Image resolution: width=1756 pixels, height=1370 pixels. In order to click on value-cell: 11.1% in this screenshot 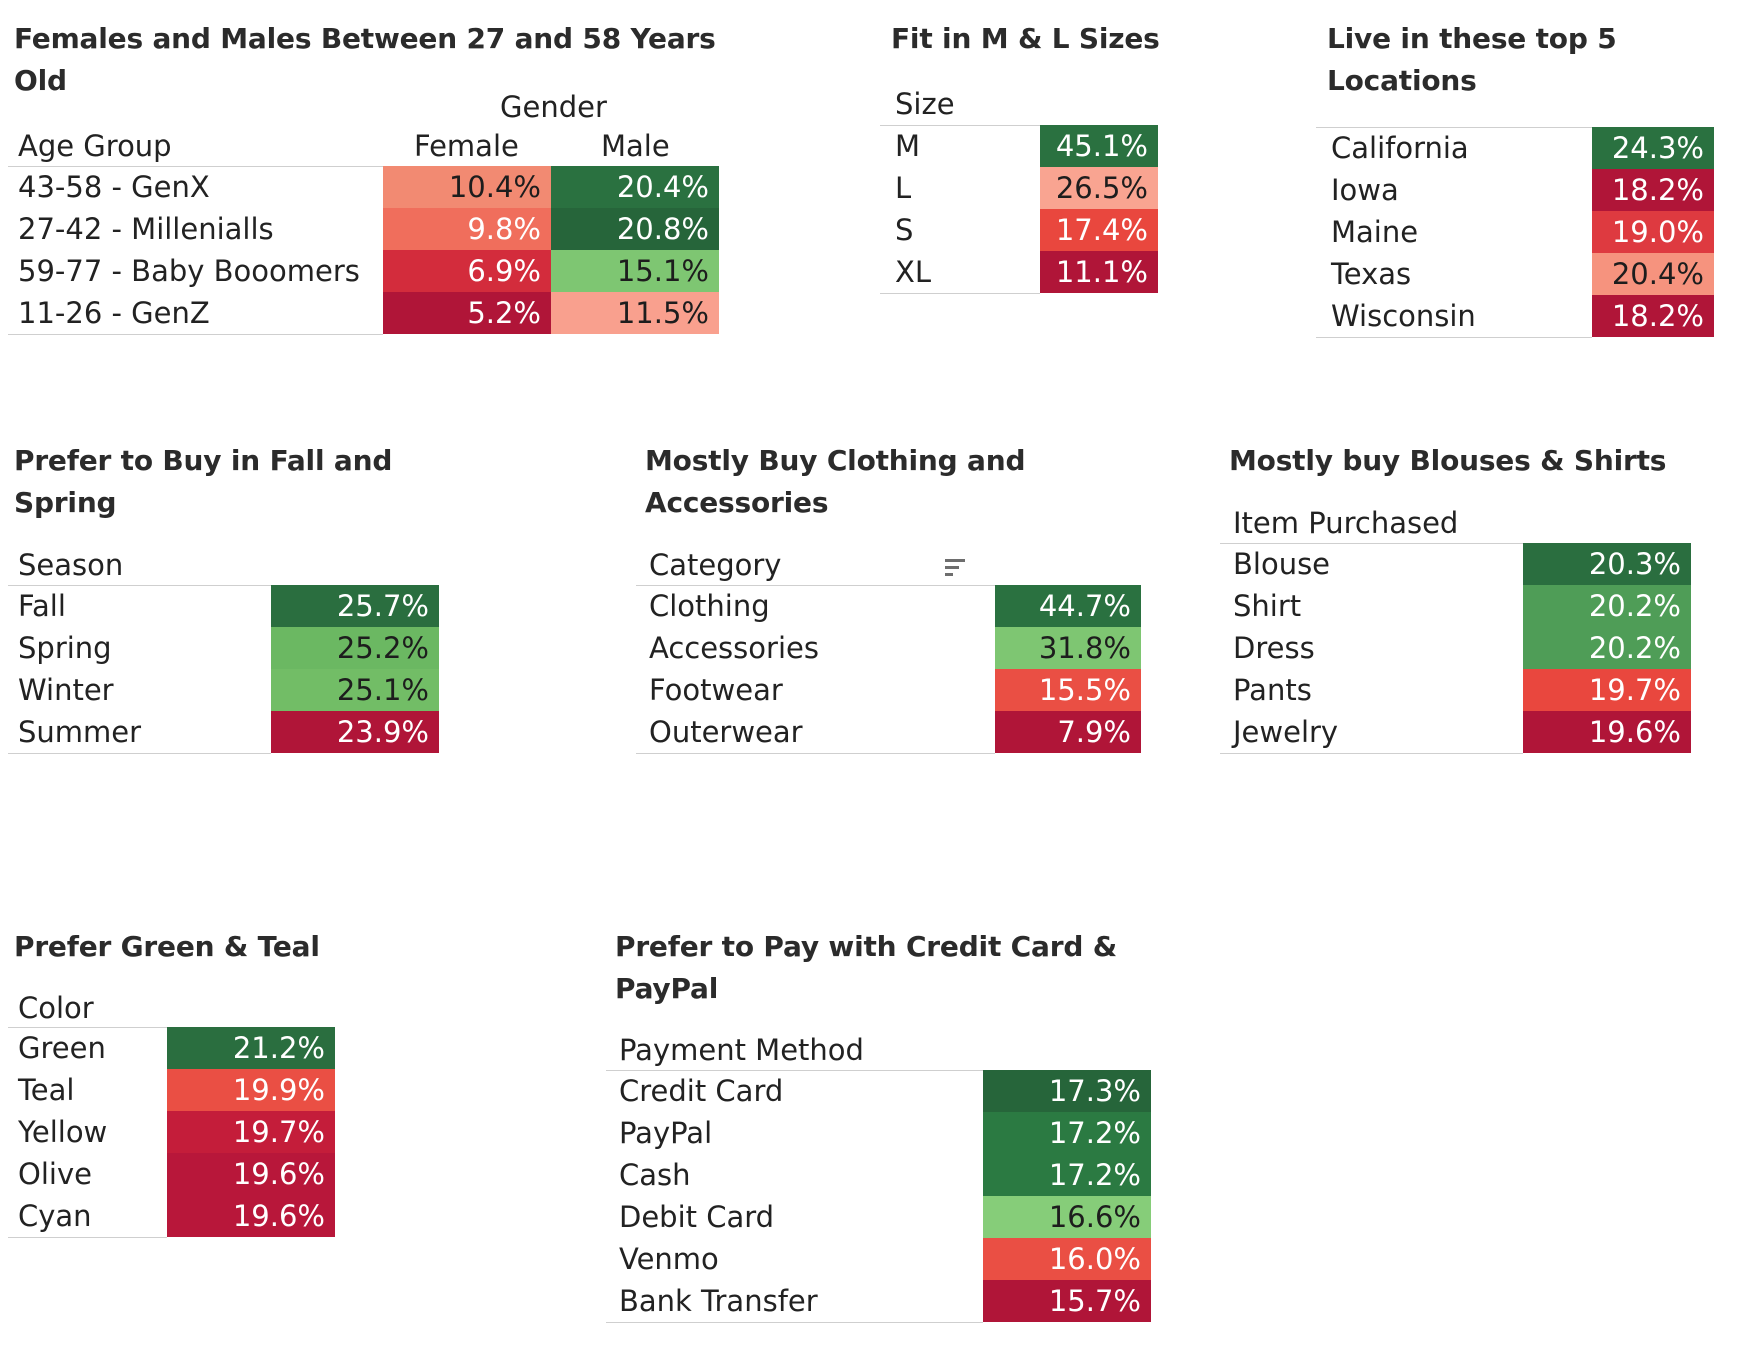, I will do `click(1099, 272)`.